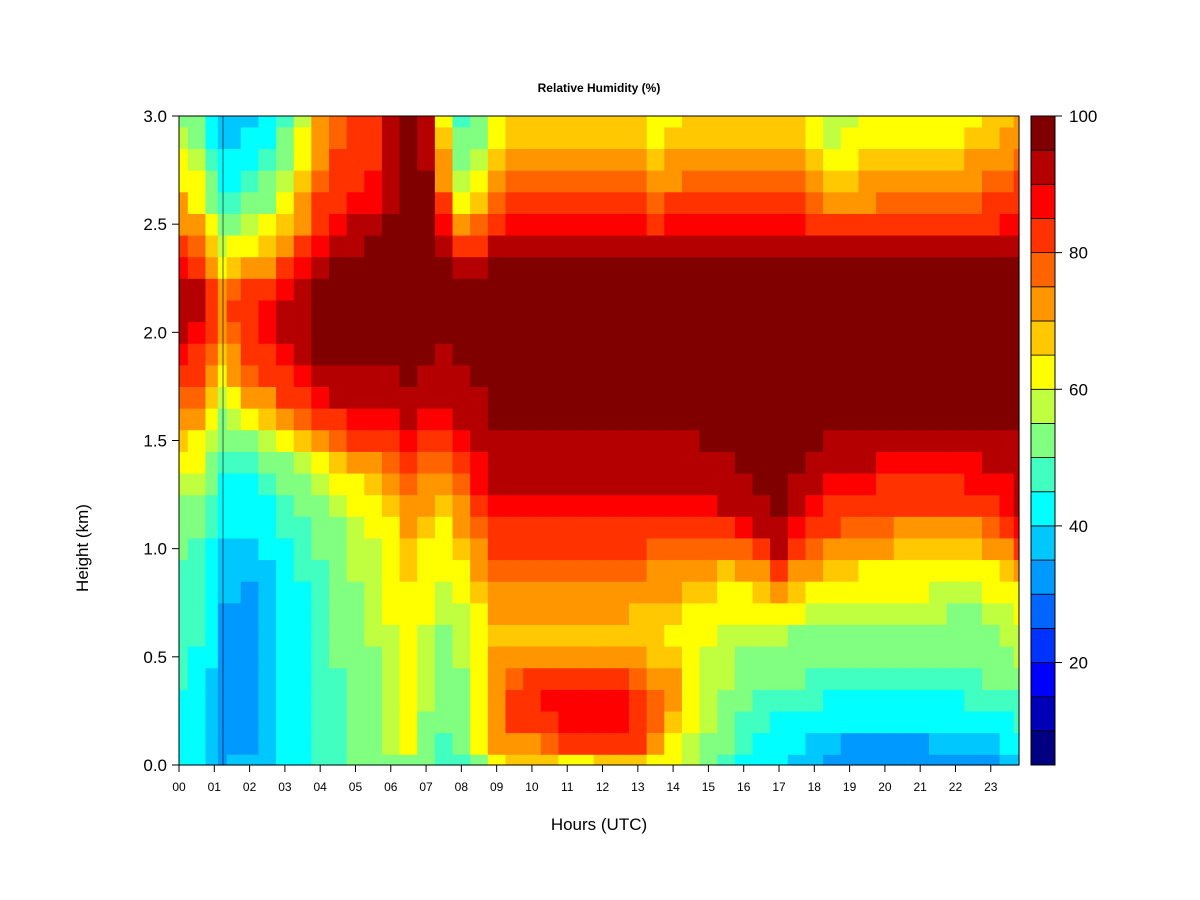 This screenshot has height=900, width=1200. I want to click on x-tick-label: 11, so click(567, 787).